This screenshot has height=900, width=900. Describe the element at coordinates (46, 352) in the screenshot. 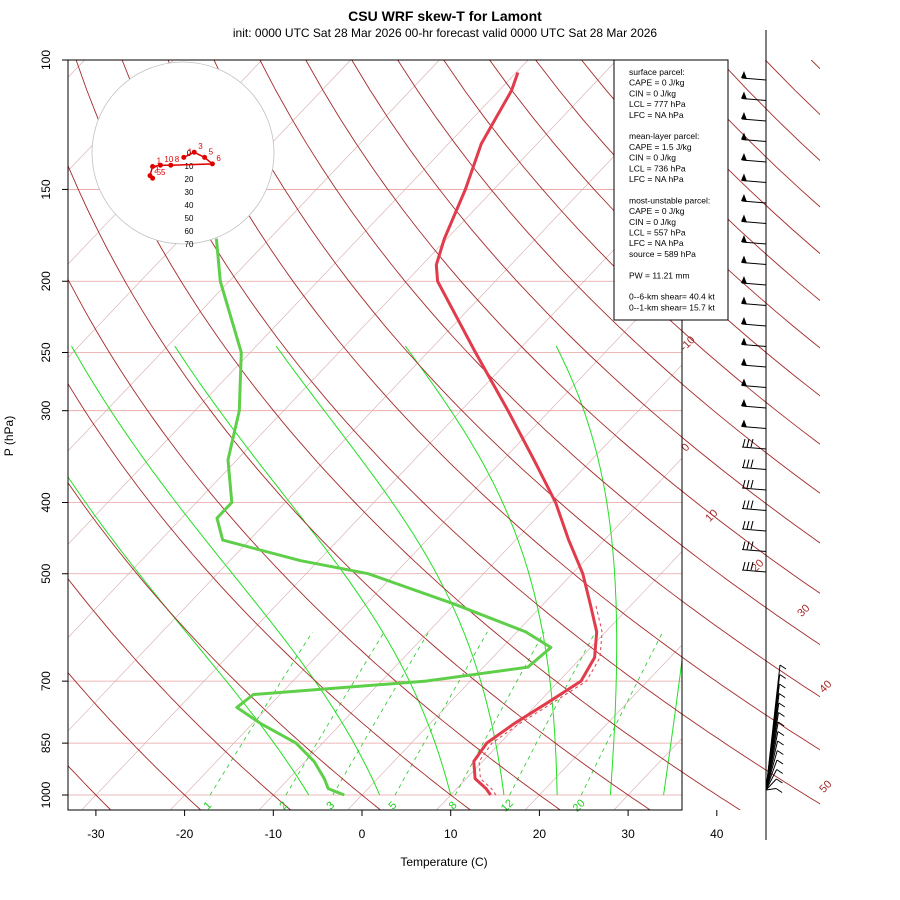

I see `y-tick-label: 250` at that location.